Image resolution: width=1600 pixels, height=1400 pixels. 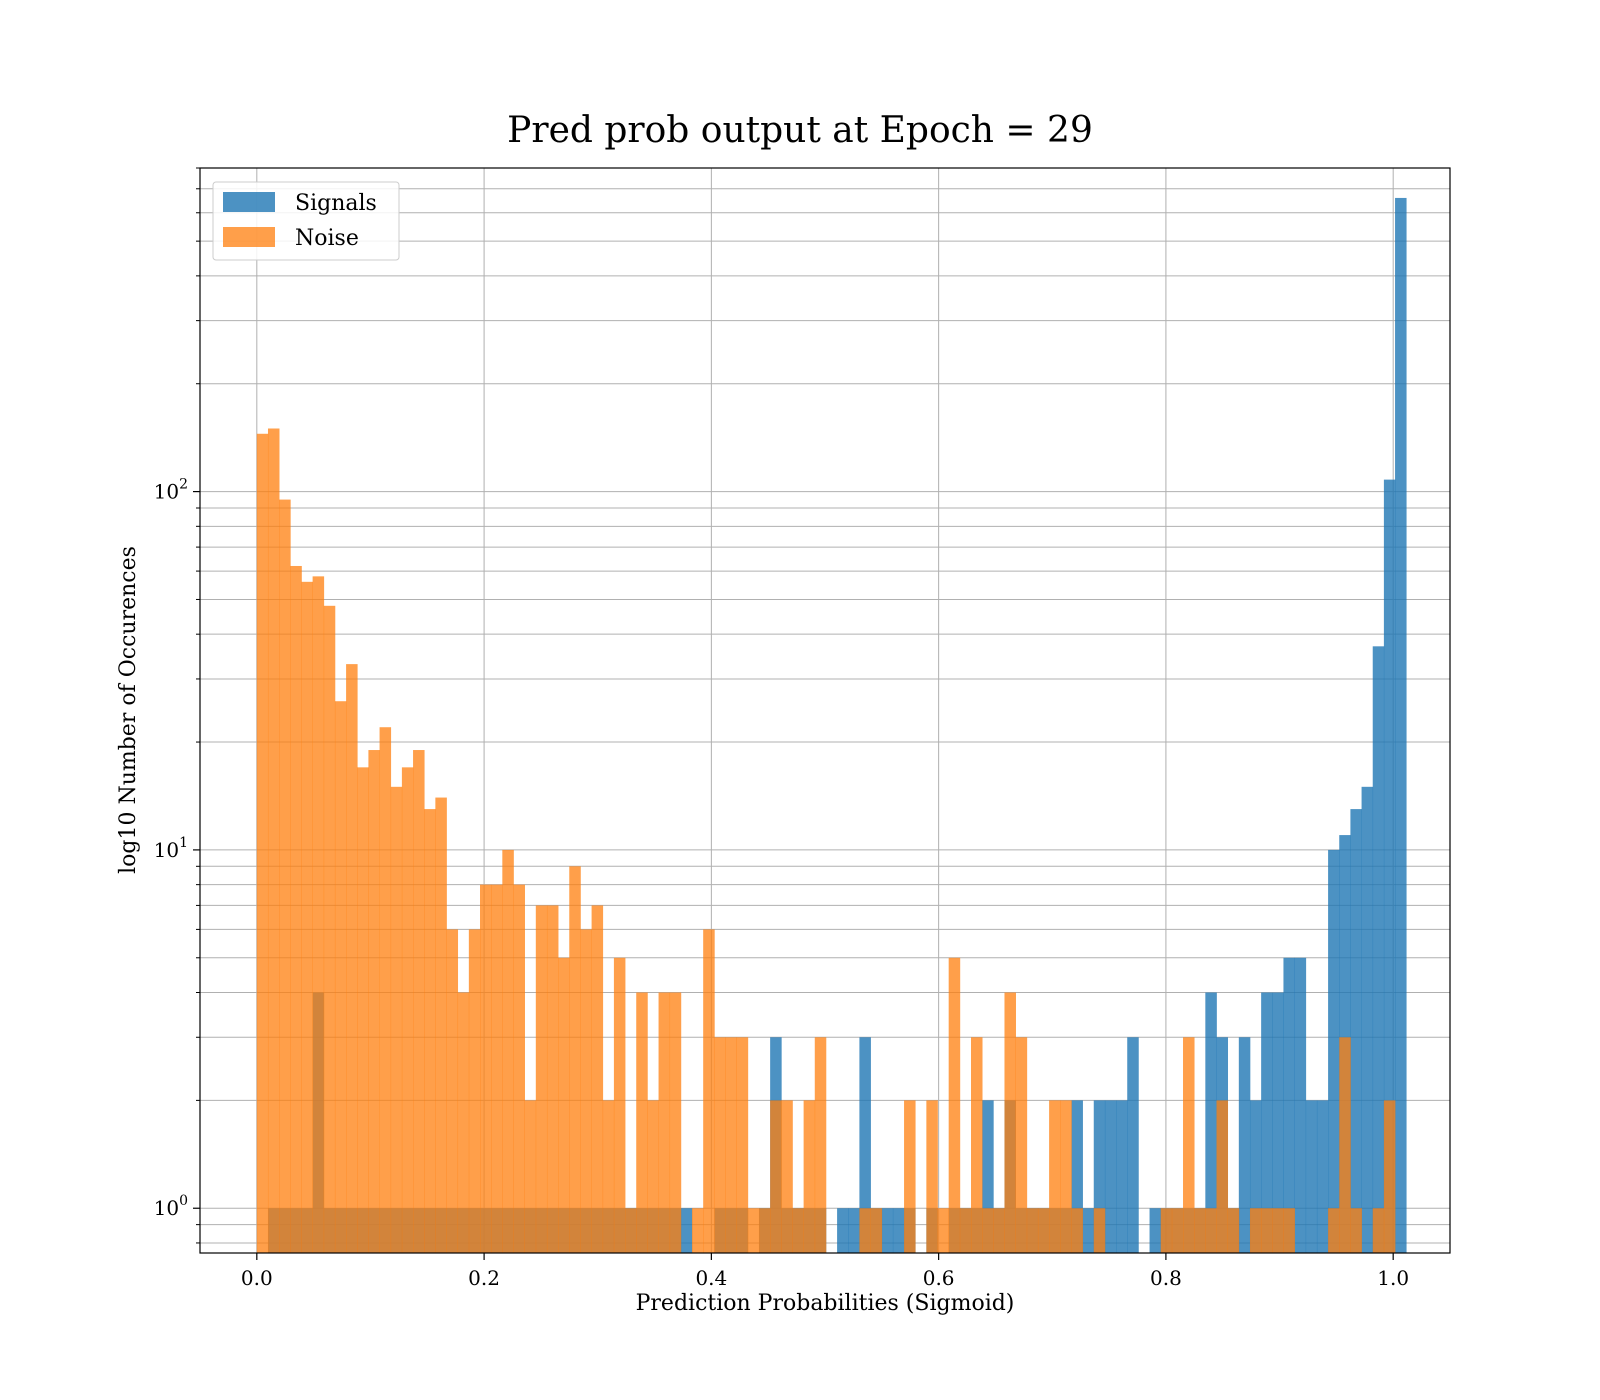 I want to click on y-tick-label-1: 10¹, so click(x=171, y=848).